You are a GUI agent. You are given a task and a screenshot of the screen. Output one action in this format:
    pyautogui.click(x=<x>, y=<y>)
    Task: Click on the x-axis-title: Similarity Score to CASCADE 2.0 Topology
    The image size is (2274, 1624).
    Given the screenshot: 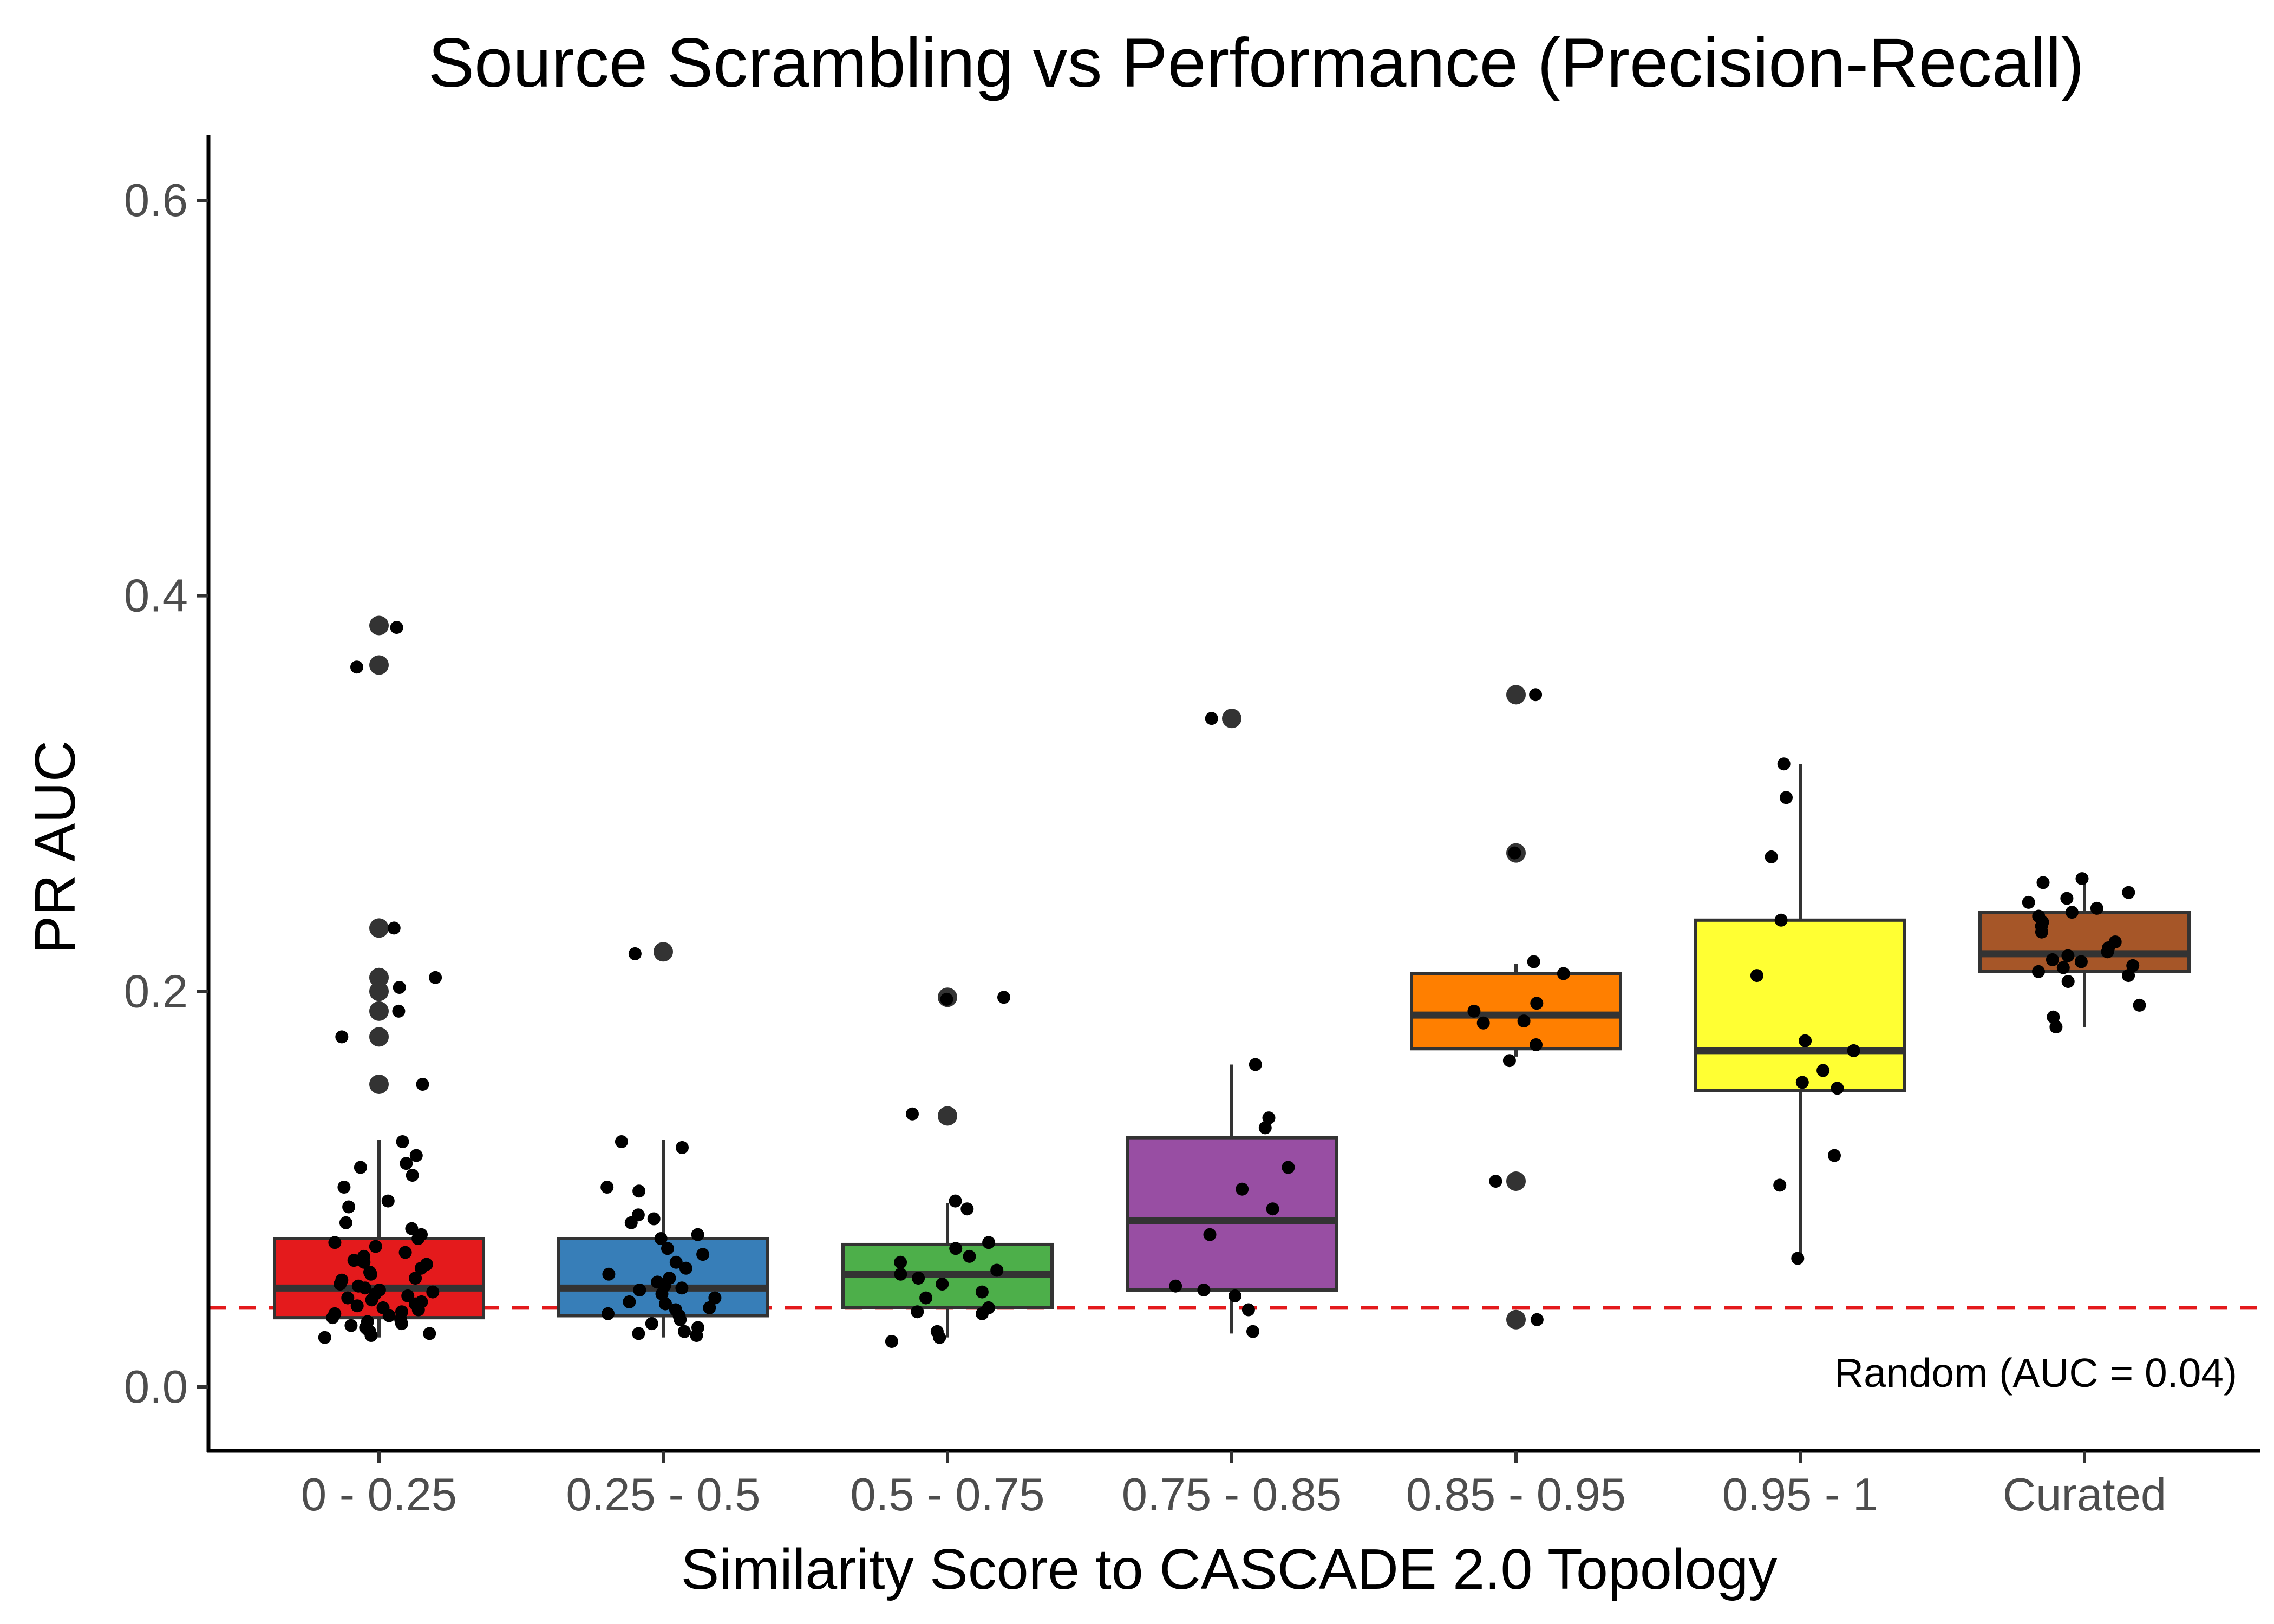 What is the action you would take?
    pyautogui.click(x=1230, y=1569)
    